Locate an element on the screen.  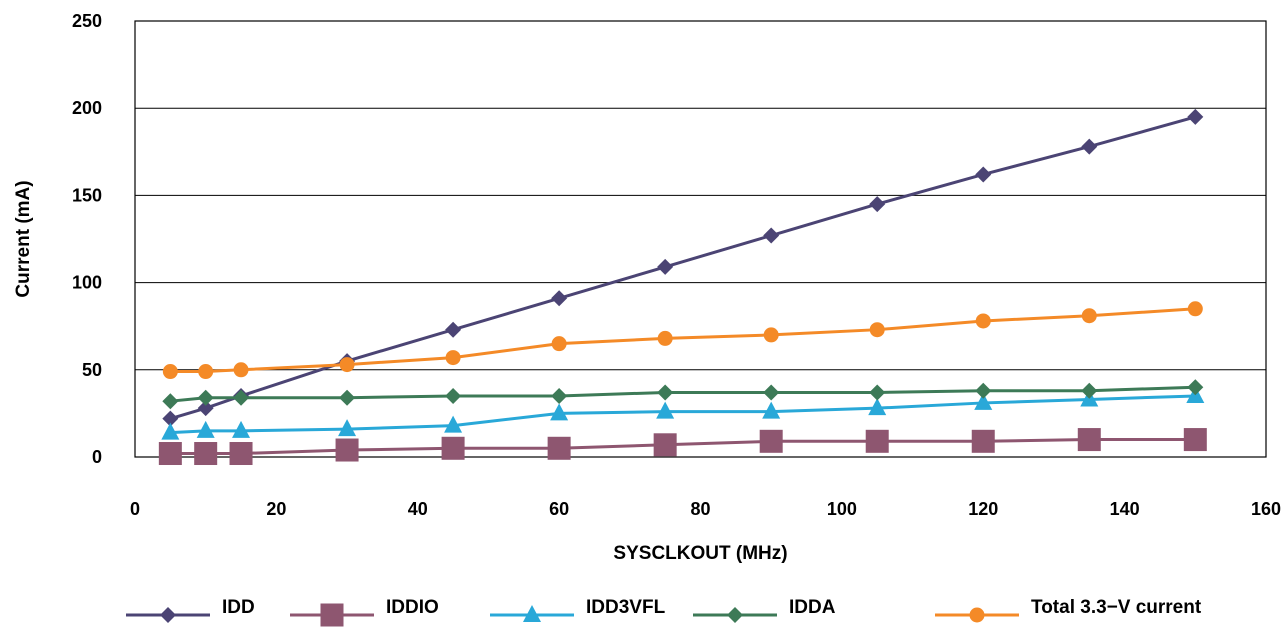
x-tick-label: 80 is located at coordinates (700, 509).